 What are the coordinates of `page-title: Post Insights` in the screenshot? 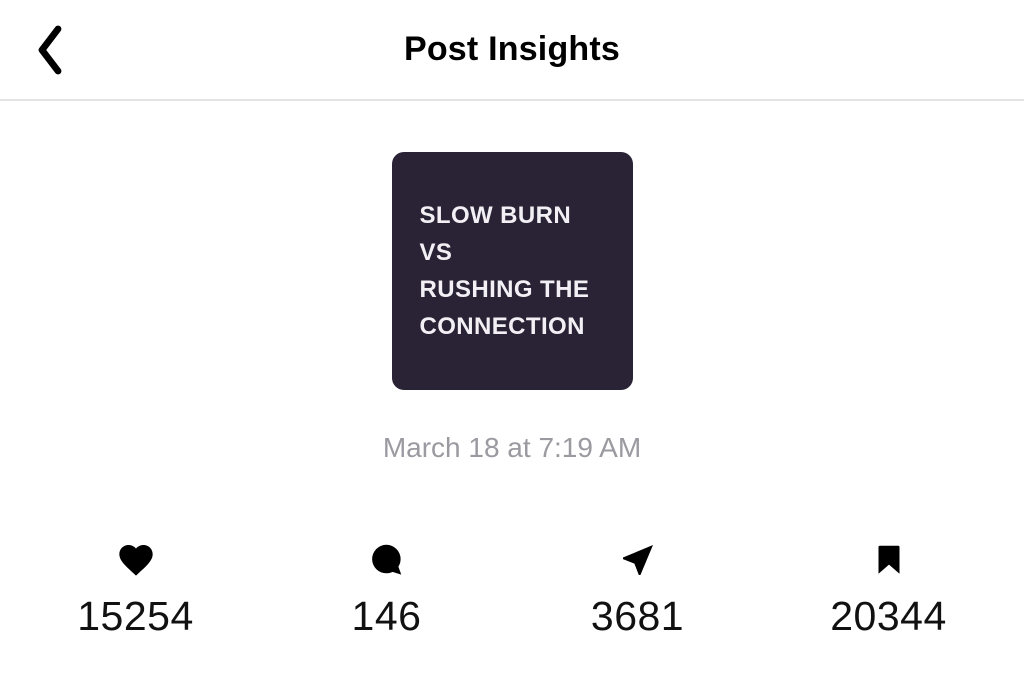 It's located at (512, 49).